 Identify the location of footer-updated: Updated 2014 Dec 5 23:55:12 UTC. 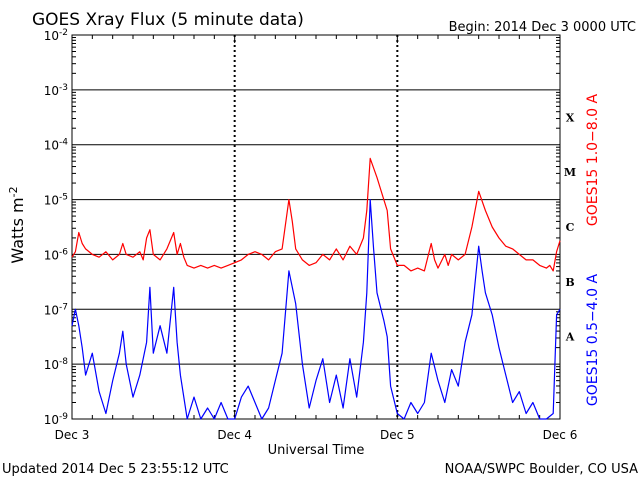
(115, 469).